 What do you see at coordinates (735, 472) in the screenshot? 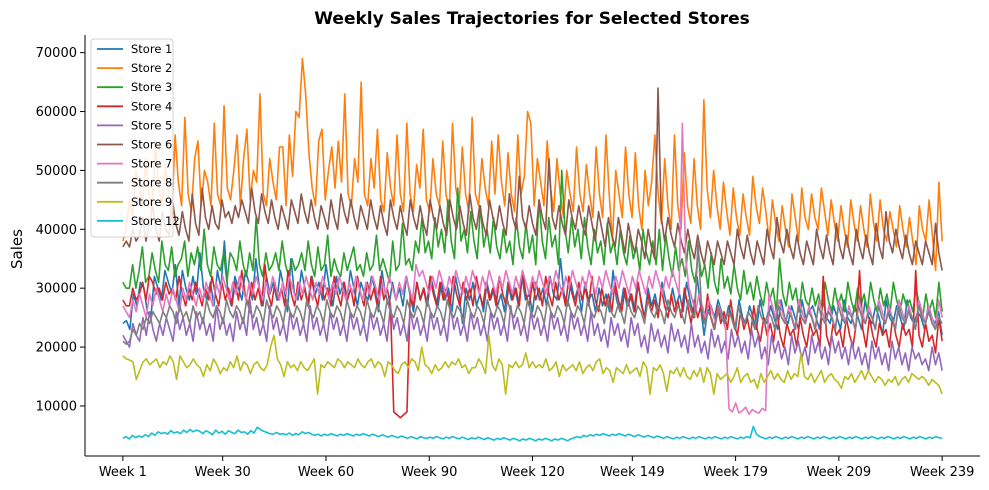
I see `x-tick-label: Week 179` at bounding box center [735, 472].